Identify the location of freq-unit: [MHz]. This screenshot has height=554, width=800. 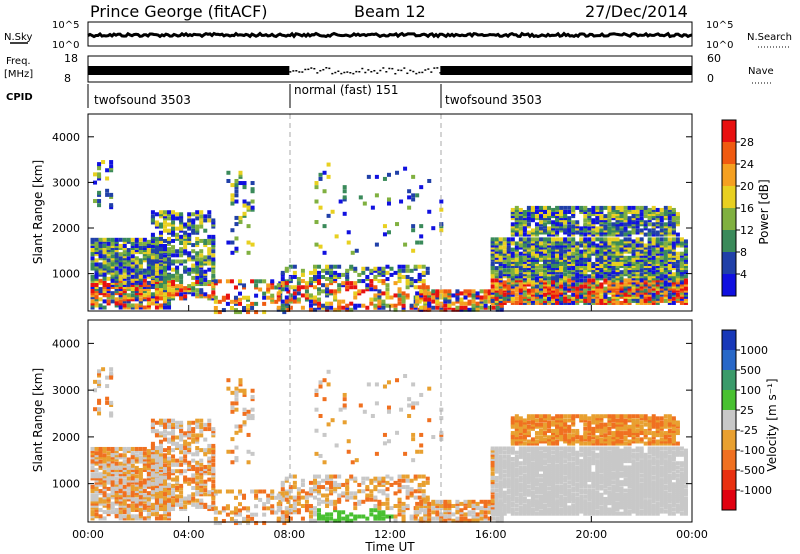
(18, 74).